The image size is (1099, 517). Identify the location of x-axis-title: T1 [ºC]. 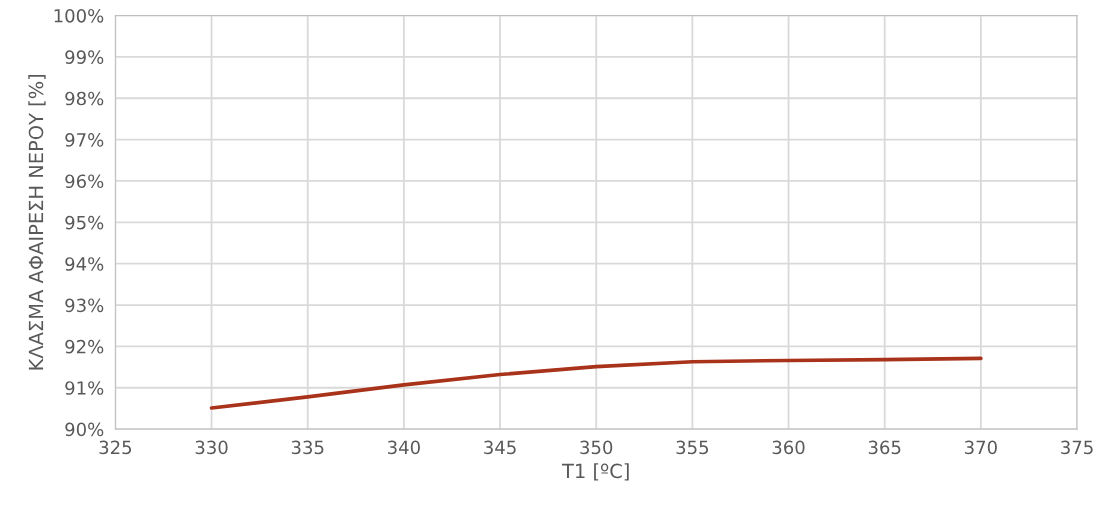
(595, 472).